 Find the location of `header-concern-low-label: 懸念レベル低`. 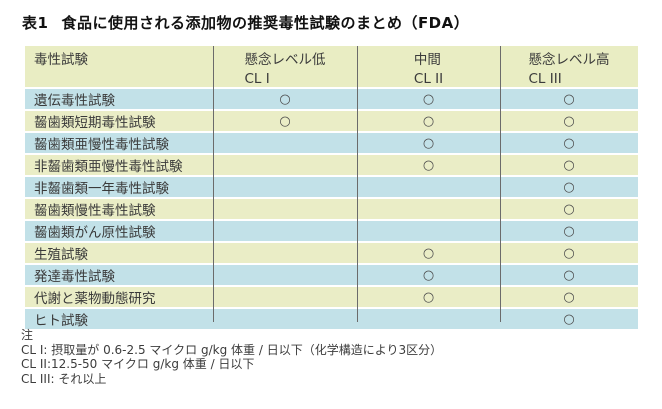

header-concern-low-label: 懸念レベル低 is located at coordinates (285, 60).